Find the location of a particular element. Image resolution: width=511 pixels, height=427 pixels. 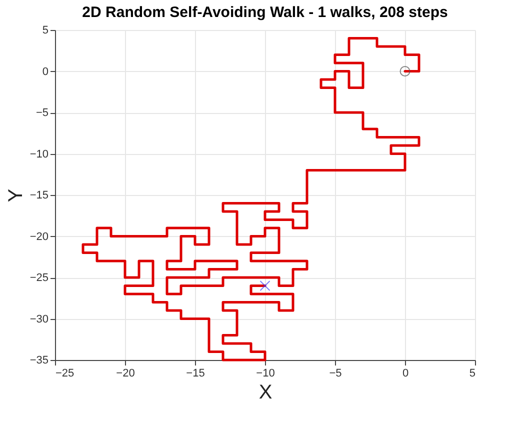

x-tick-label: −25 is located at coordinates (65, 374).